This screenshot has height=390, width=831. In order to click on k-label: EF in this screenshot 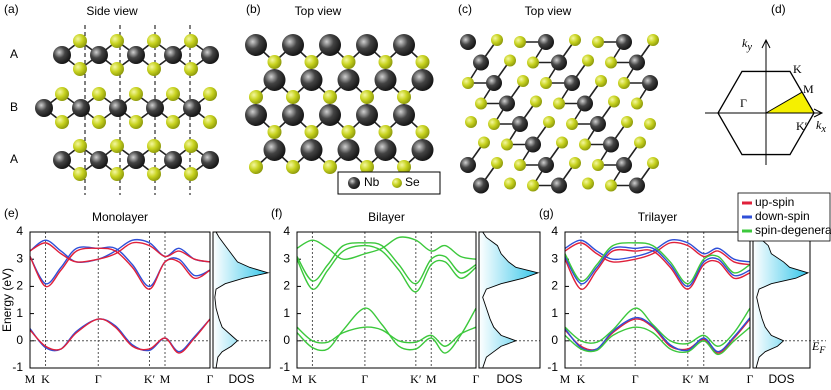, I will do `click(818, 348)`.